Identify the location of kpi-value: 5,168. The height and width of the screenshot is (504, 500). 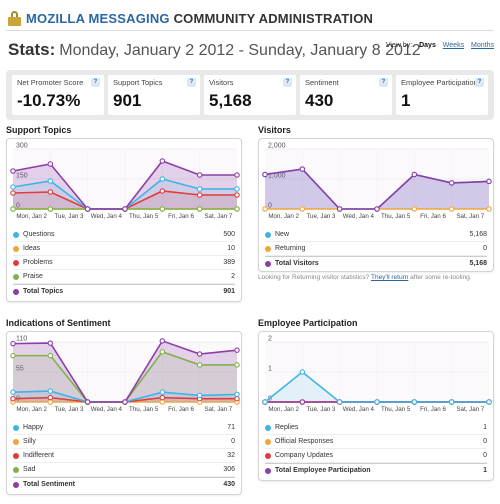
(230, 100).